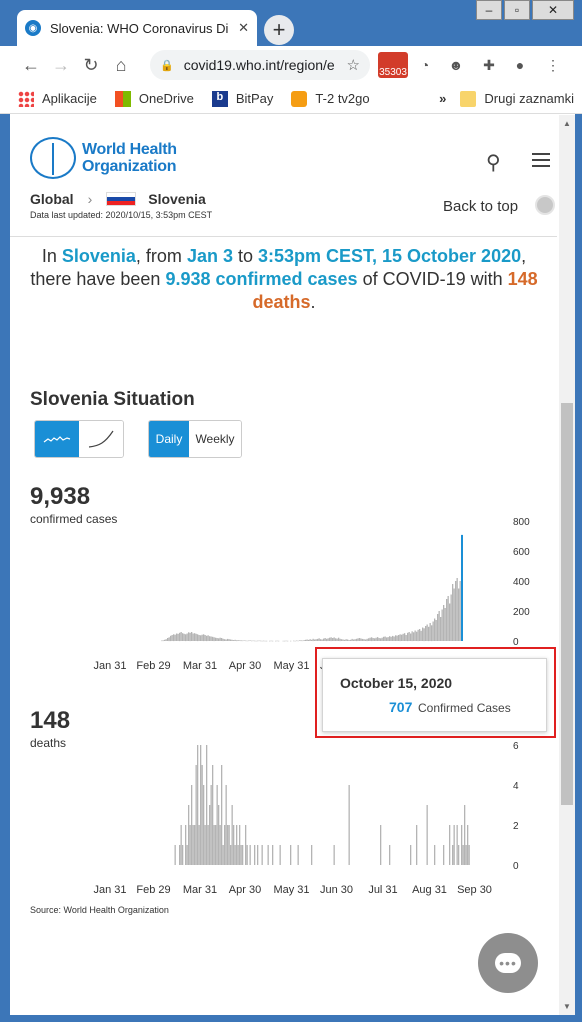 The width and height of the screenshot is (582, 1022). What do you see at coordinates (330, 98) in the screenshot?
I see `bookmark-t2: T-2 tv2go` at bounding box center [330, 98].